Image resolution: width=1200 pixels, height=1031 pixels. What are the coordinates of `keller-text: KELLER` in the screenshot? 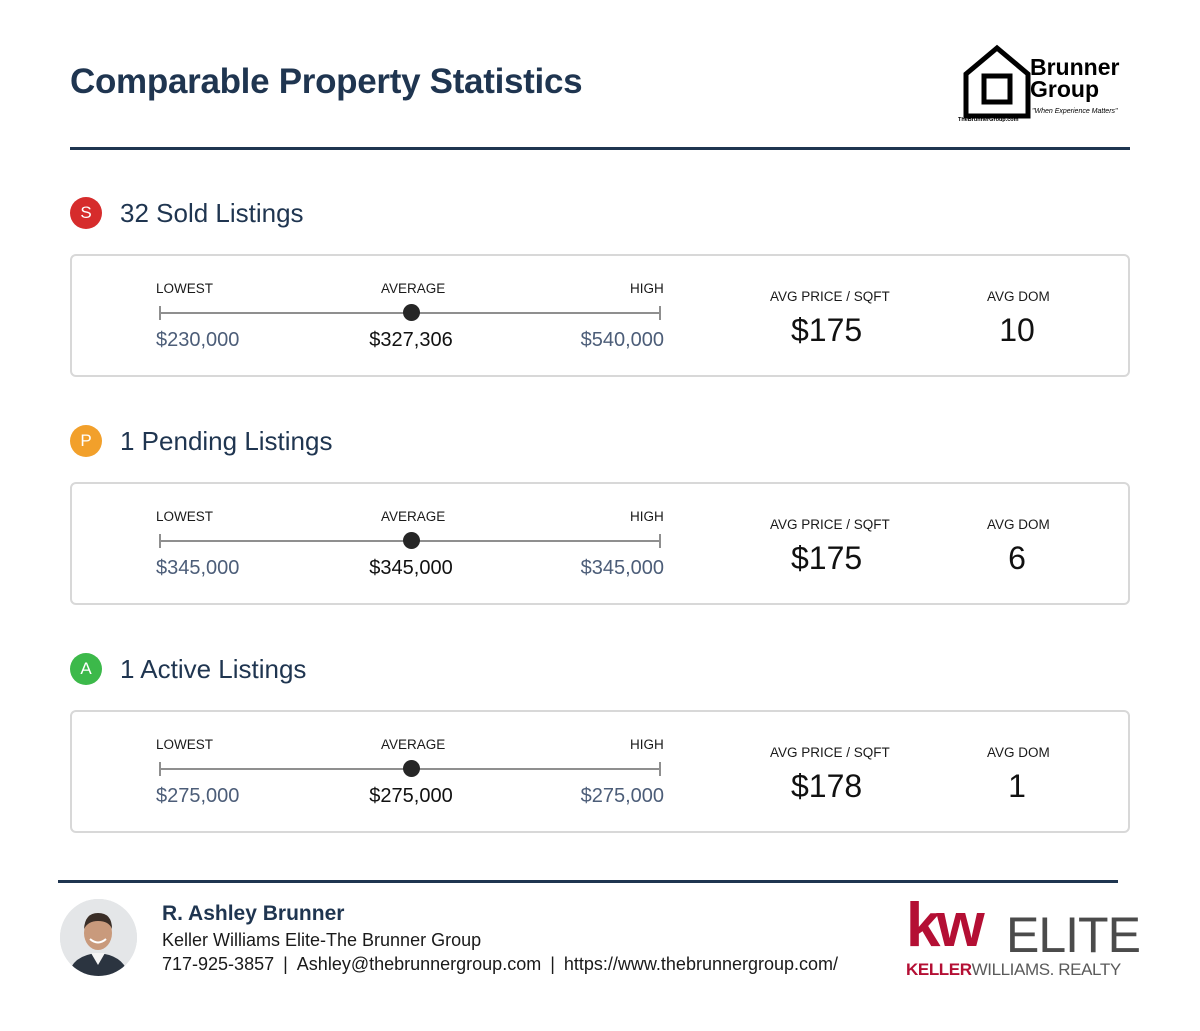 It's located at (939, 969).